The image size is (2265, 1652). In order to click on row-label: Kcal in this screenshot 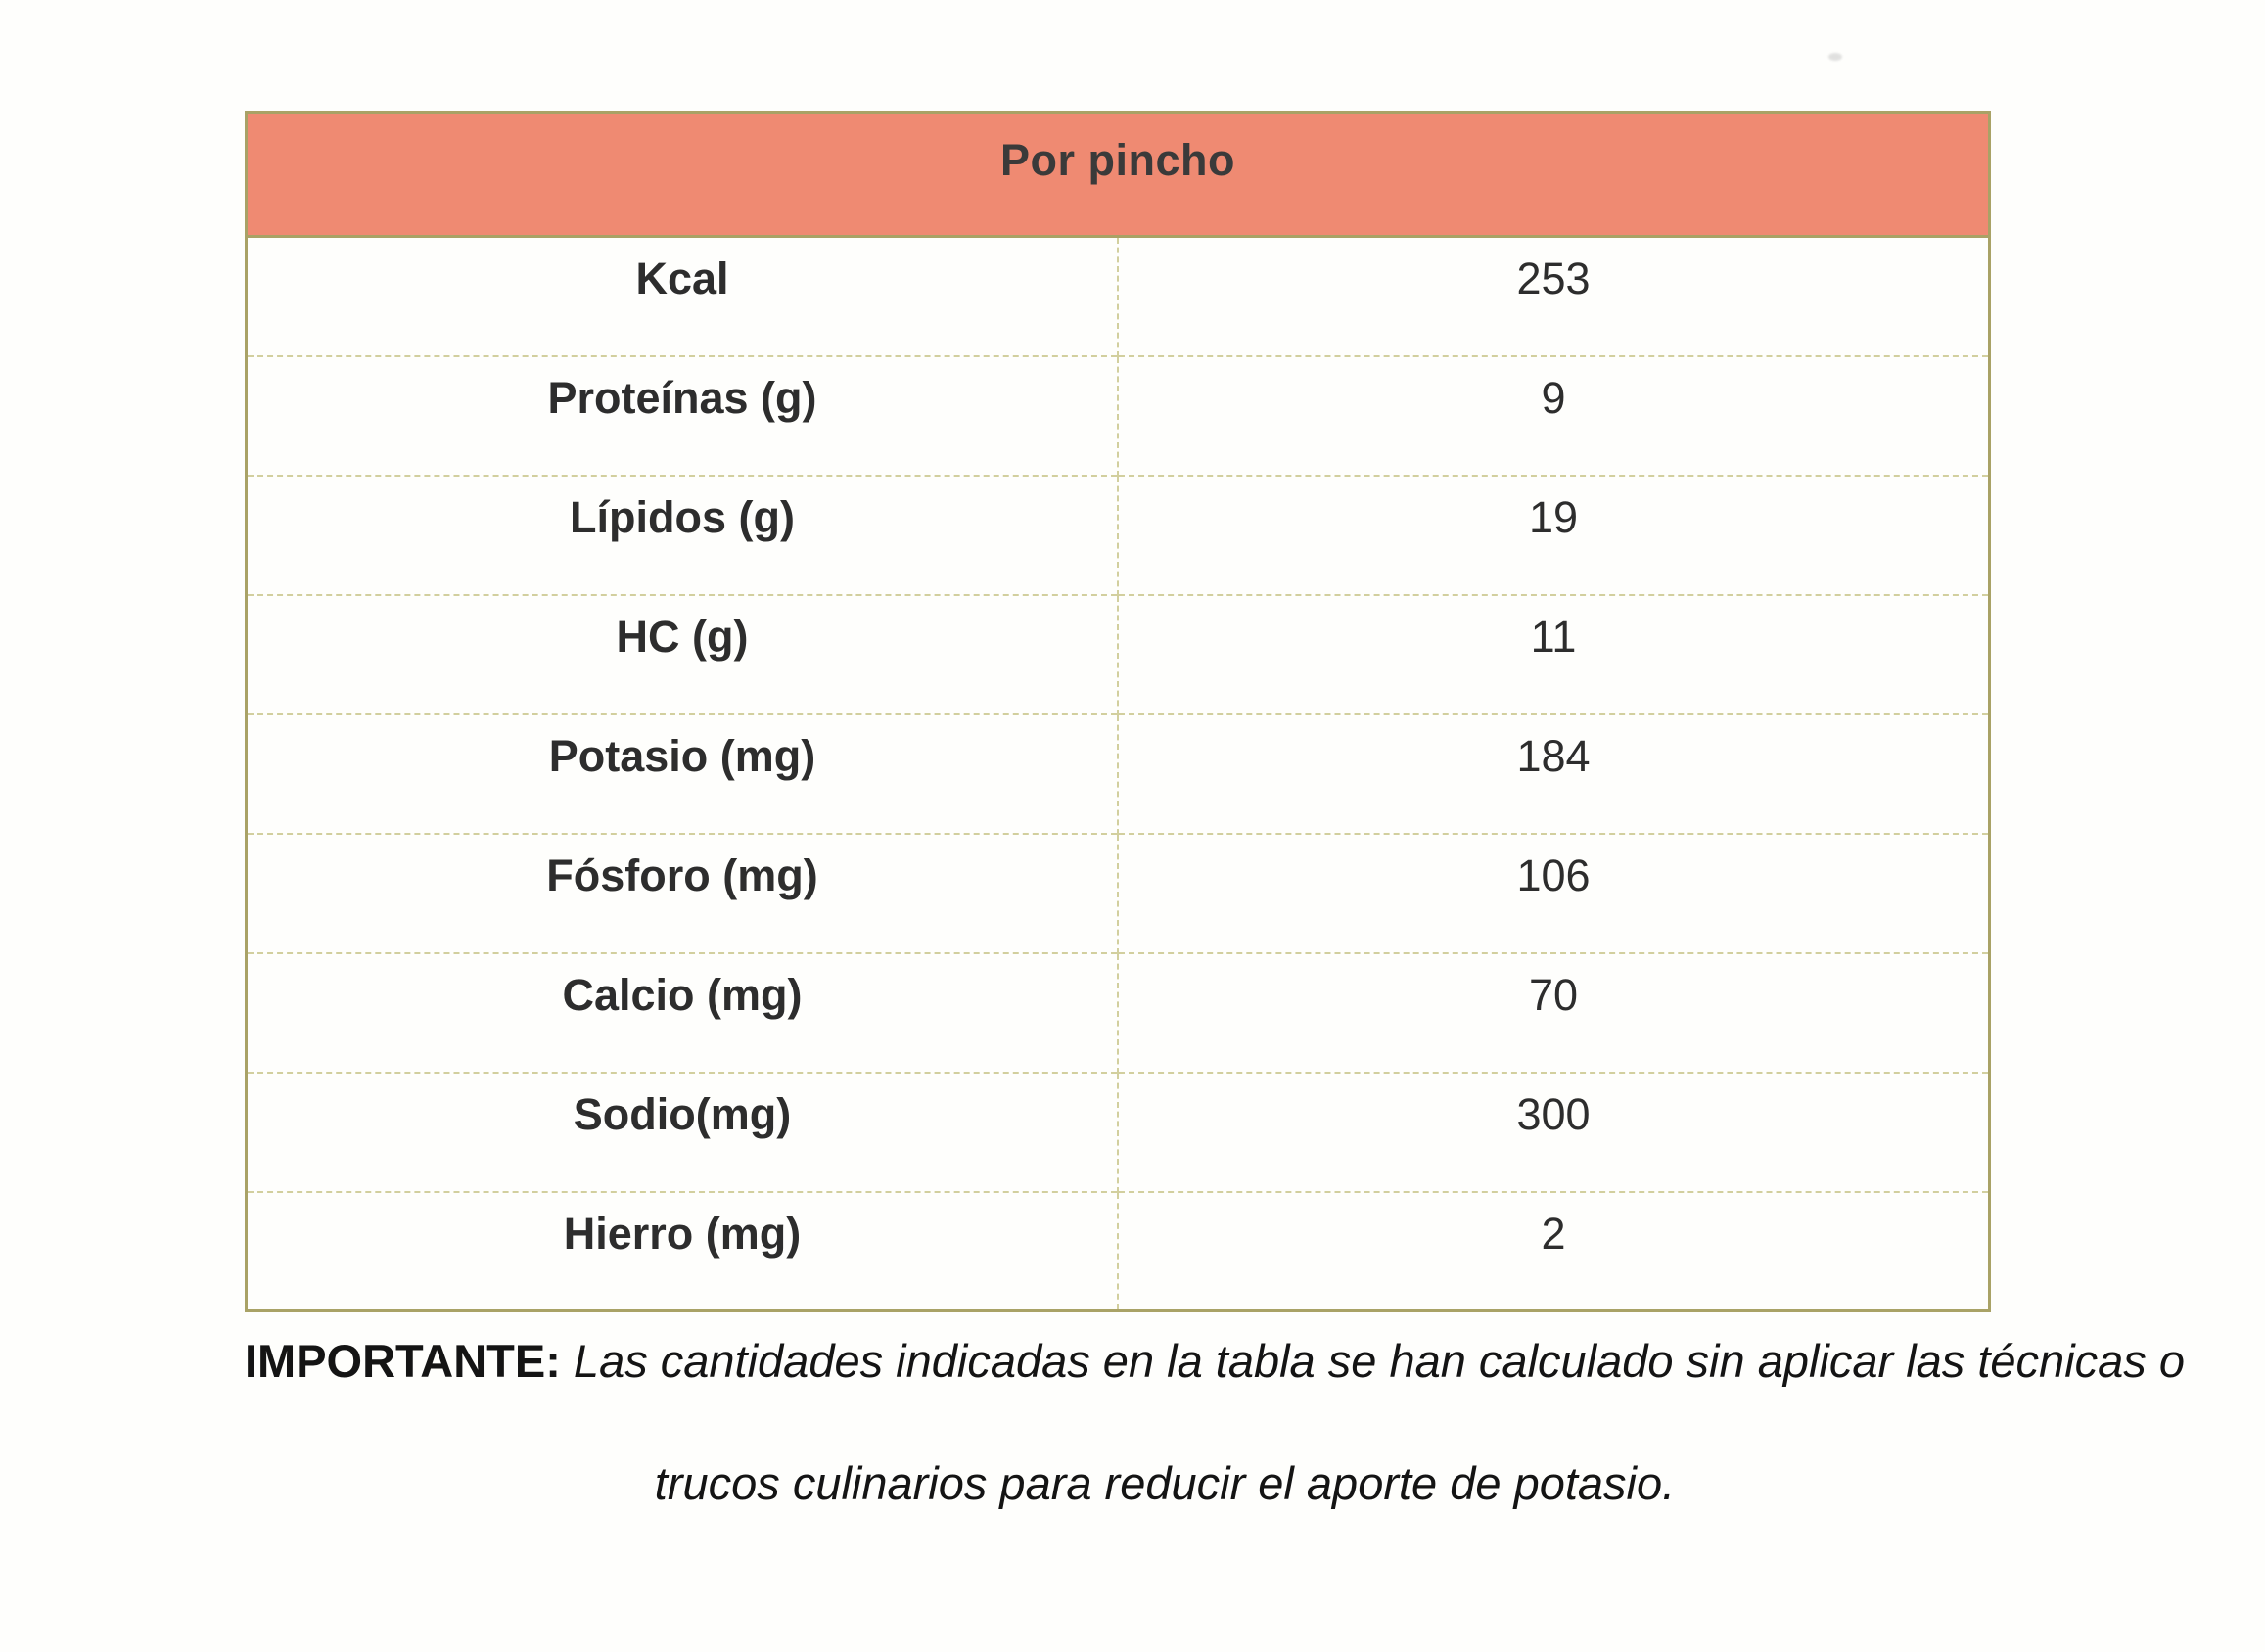, I will do `click(682, 296)`.